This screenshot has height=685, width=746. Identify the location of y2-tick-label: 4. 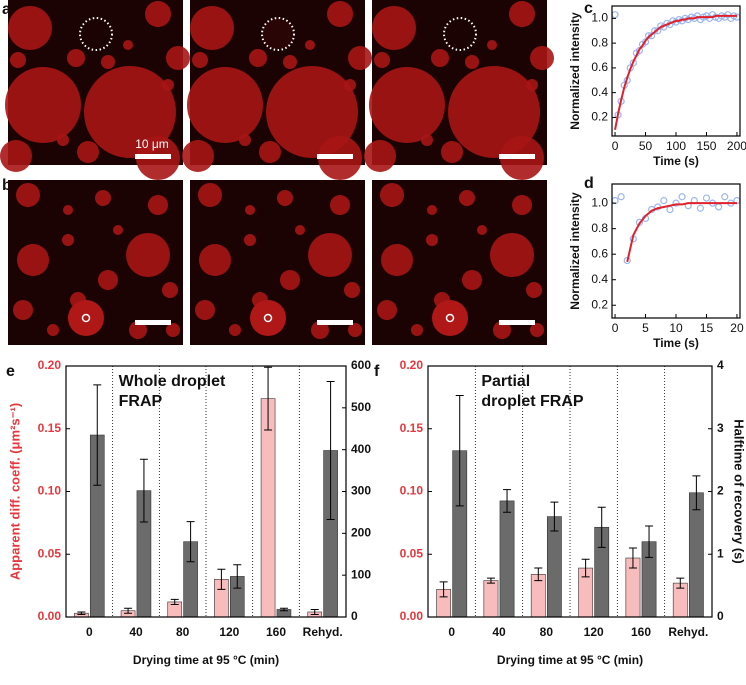
(720, 365).